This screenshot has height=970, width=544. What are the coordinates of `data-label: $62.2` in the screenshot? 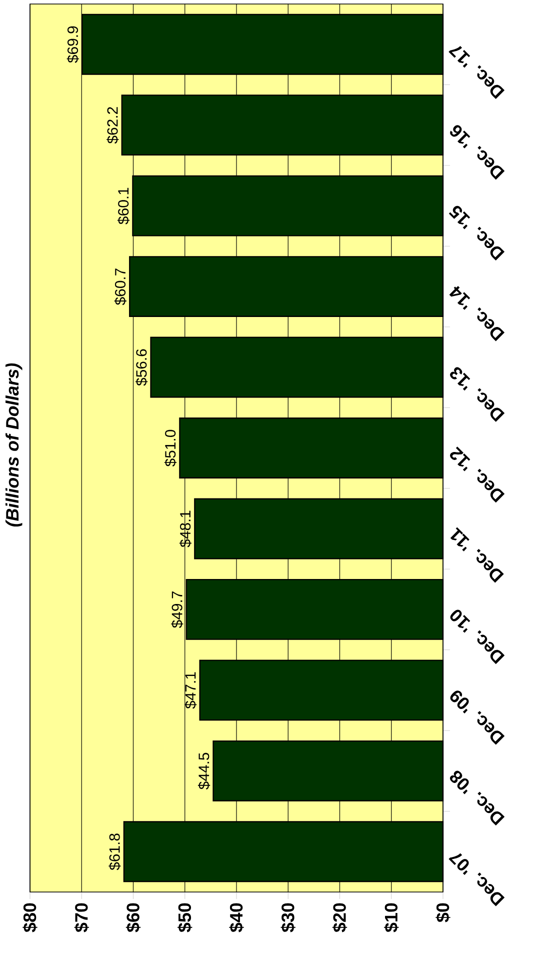 It's located at (112, 125).